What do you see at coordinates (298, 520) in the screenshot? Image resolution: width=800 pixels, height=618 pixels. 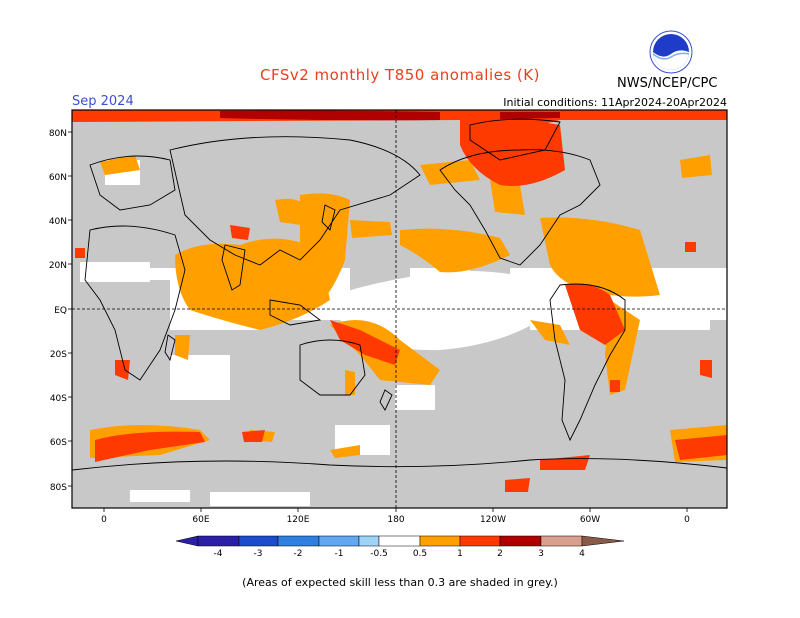 I see `lon-label: 120E` at bounding box center [298, 520].